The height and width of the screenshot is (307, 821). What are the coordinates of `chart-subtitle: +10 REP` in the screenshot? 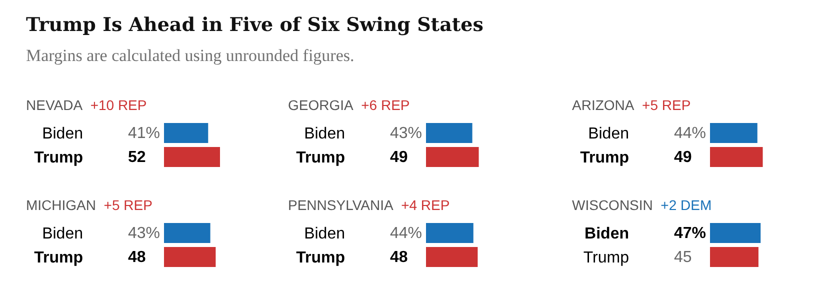 It's located at (118, 104).